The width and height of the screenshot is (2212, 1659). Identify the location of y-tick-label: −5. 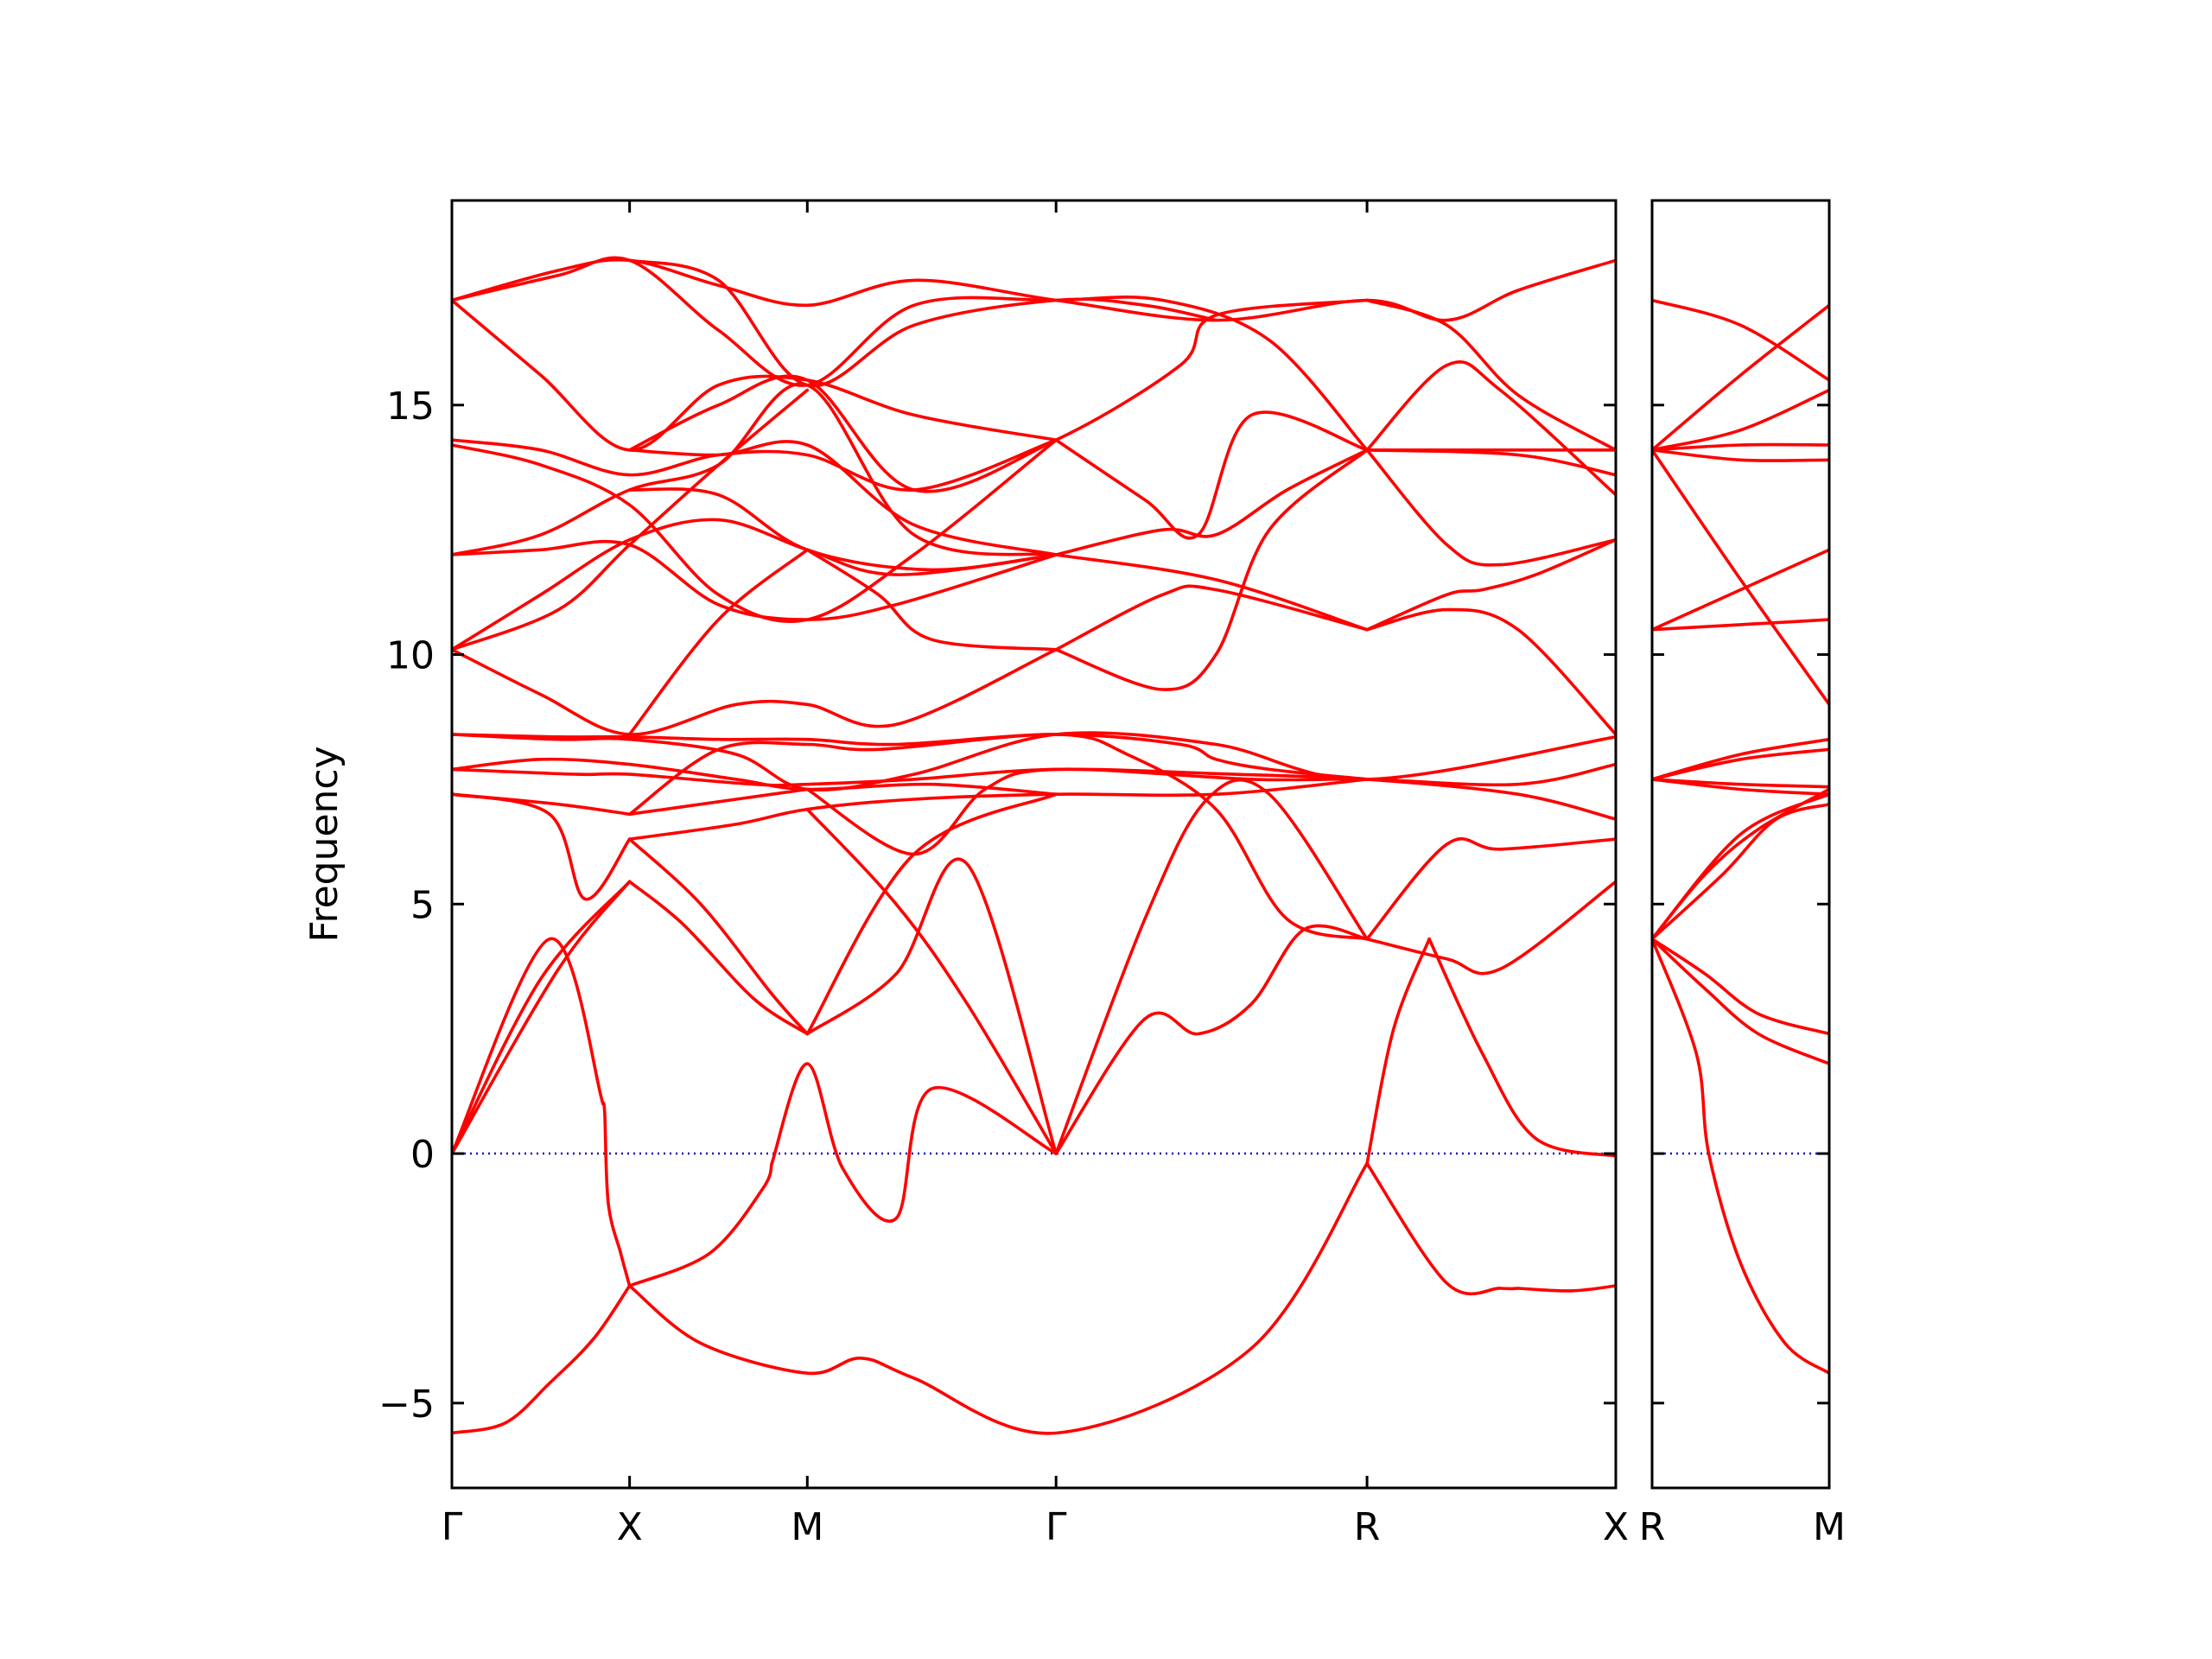
(406, 1404).